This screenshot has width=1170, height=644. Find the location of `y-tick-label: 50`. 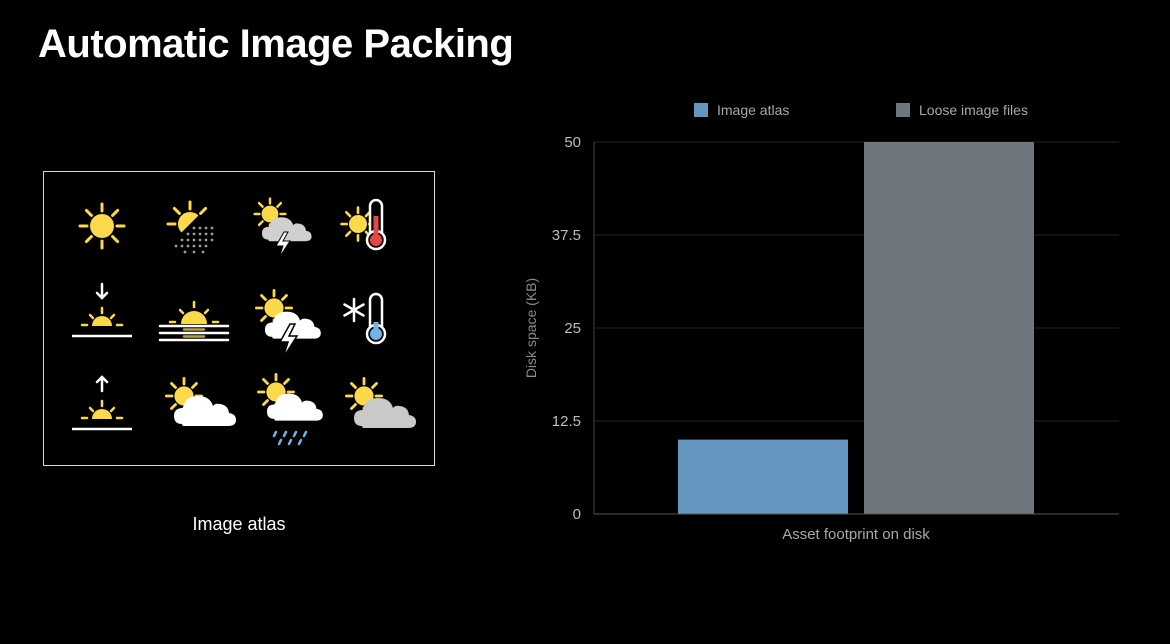

y-tick-label: 50 is located at coordinates (572, 142).